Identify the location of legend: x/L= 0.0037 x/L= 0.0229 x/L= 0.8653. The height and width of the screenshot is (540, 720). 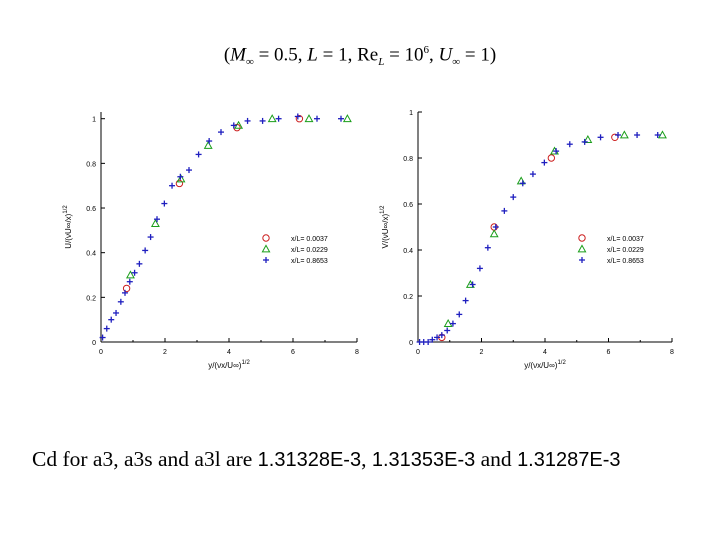
(610, 249).